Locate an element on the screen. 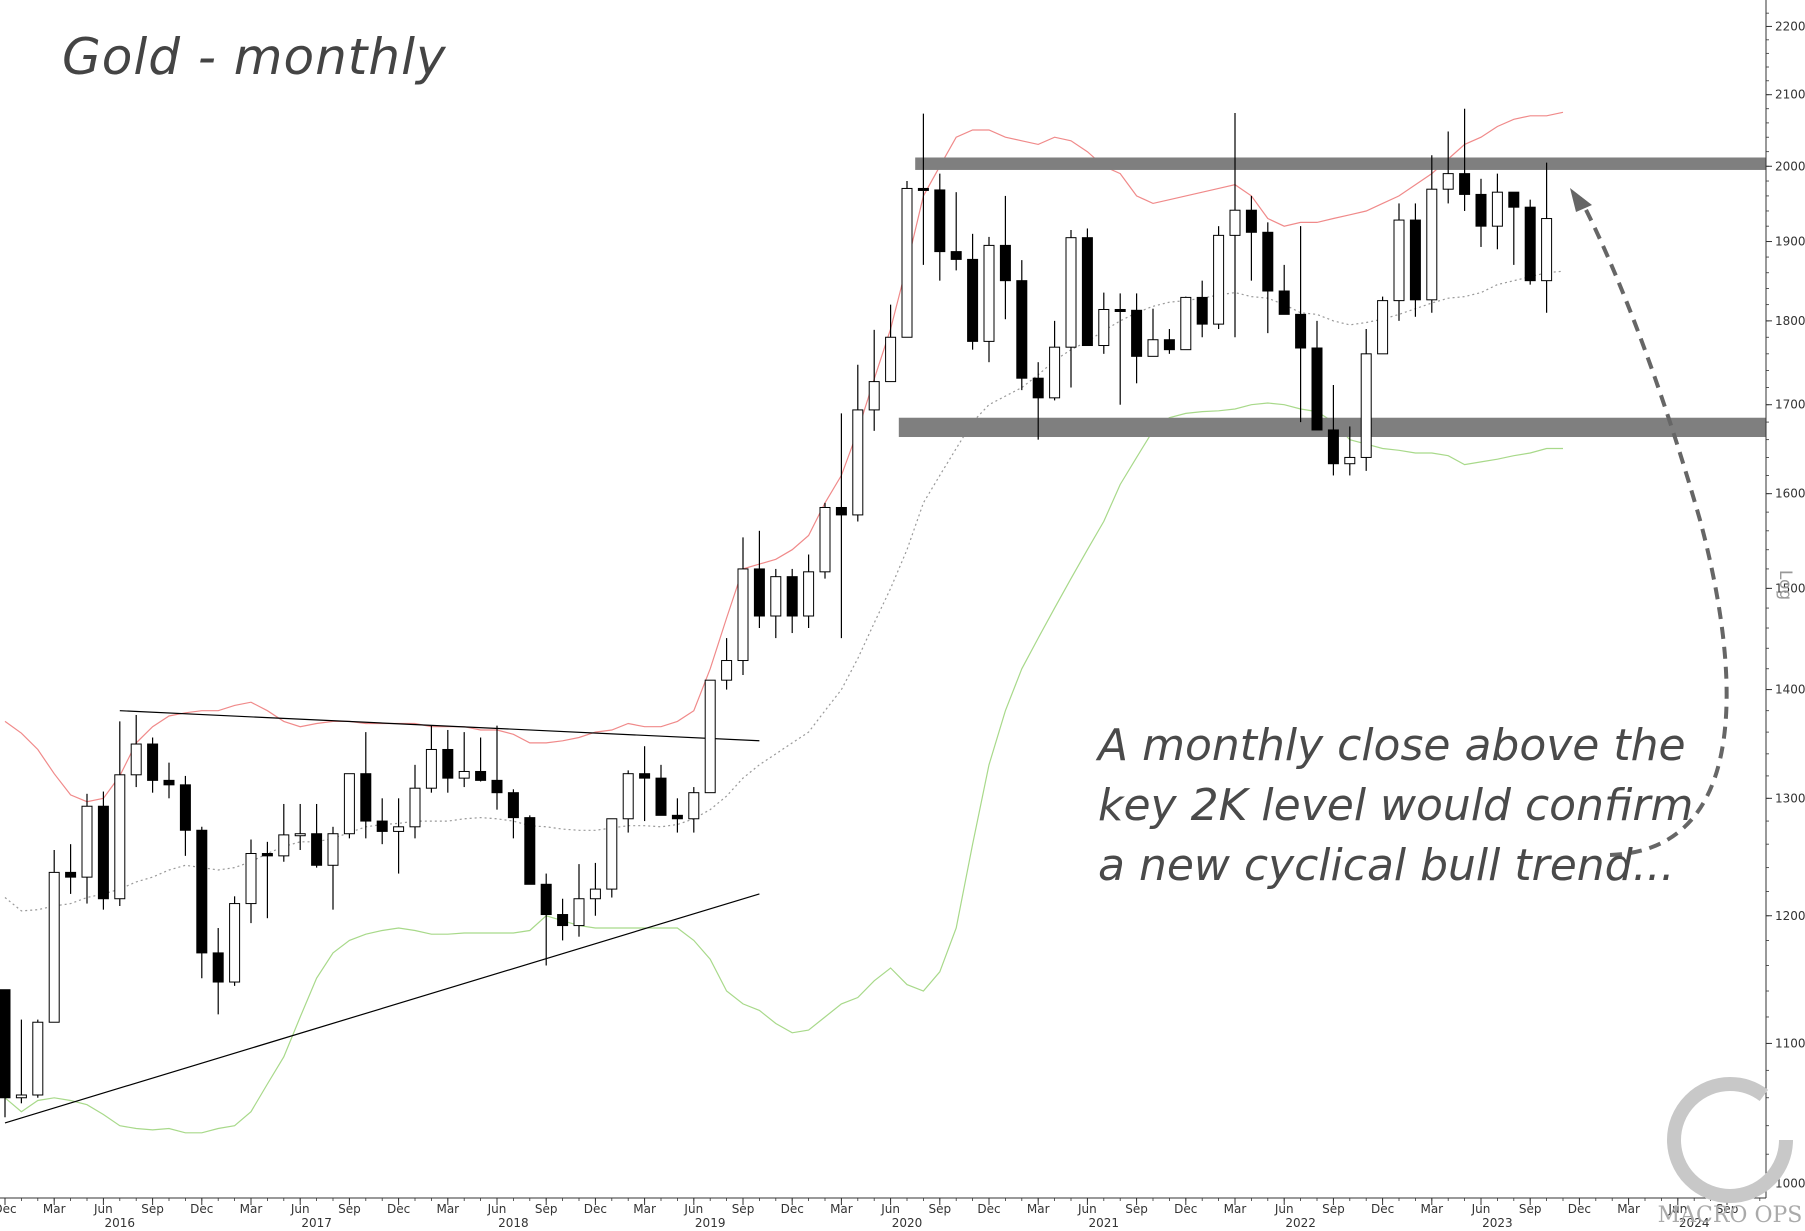  y-tick-label: 1100 is located at coordinates (1790, 1043).